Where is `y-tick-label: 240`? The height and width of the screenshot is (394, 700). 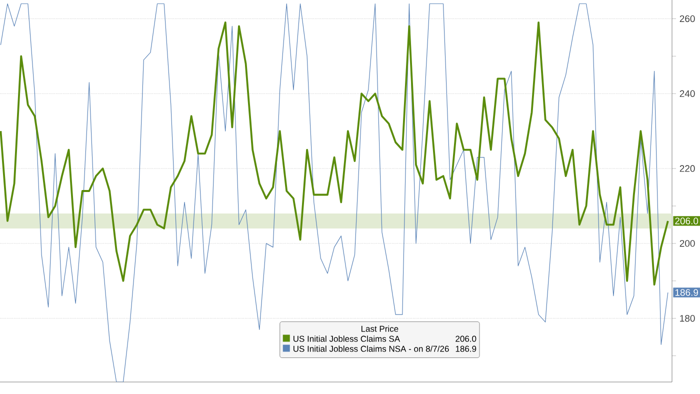
y-tick-label: 240 is located at coordinates (687, 93).